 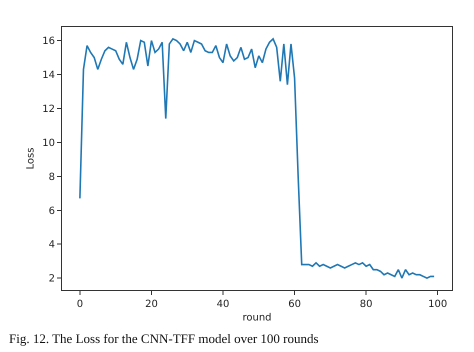 I want to click on y-tick-label: 12, so click(x=48, y=109).